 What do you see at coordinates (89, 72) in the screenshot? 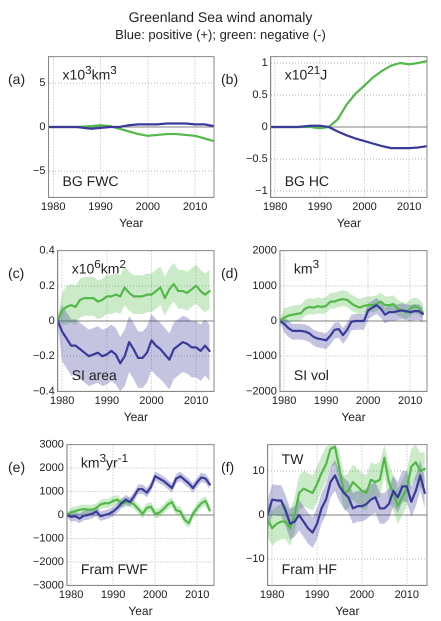
I see `annotation: x10$^{3}$km$^{3}$` at bounding box center [89, 72].